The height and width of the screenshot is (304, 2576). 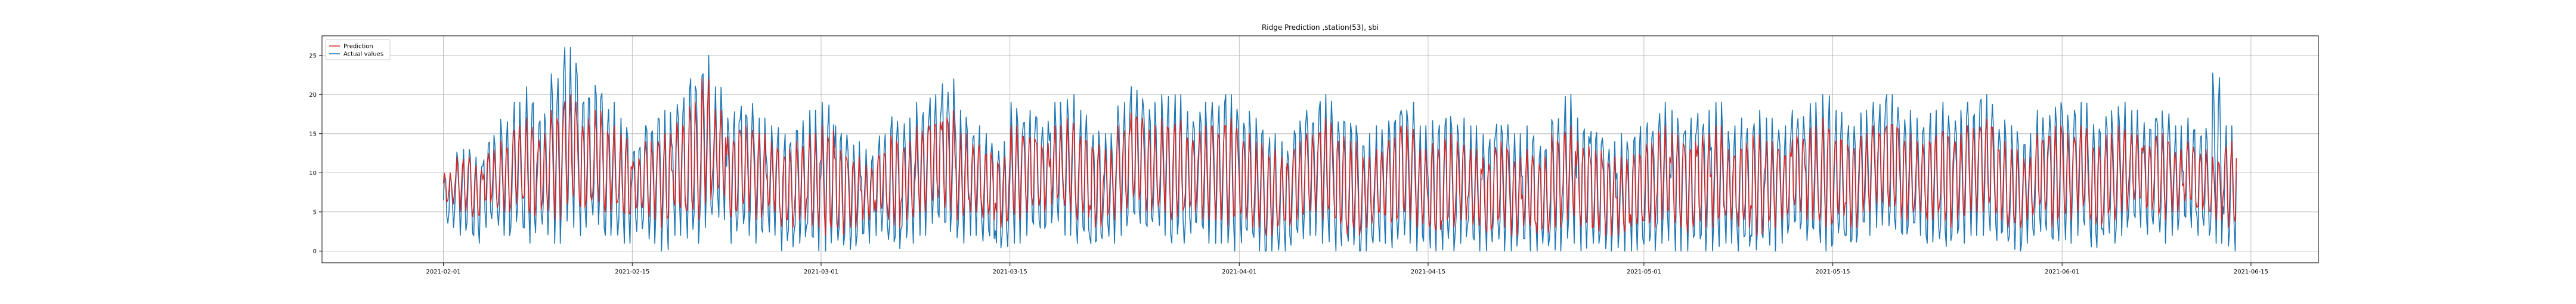 I want to click on y-axis: 0 5 10 15 20 25, so click(x=316, y=154).